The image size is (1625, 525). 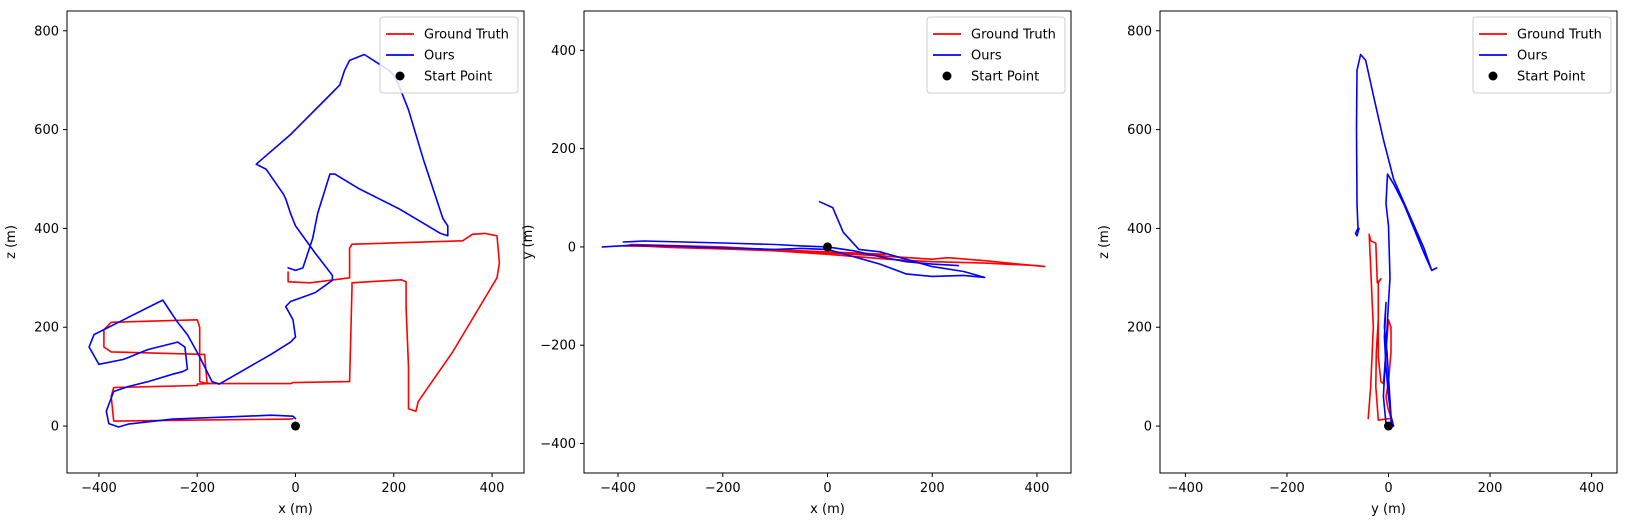 I want to click on y-tick-label: −400, so click(x=558, y=444).